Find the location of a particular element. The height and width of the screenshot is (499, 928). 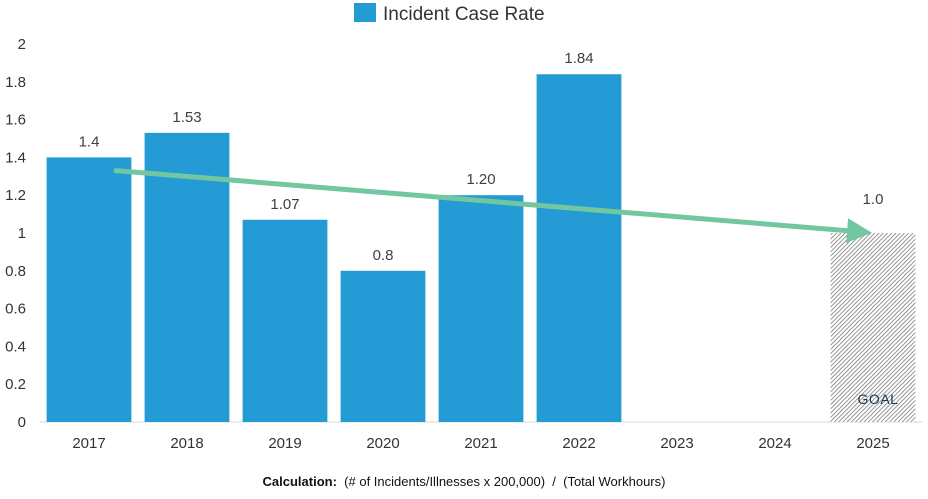

y-tick-label: 0.4 is located at coordinates (15, 346).